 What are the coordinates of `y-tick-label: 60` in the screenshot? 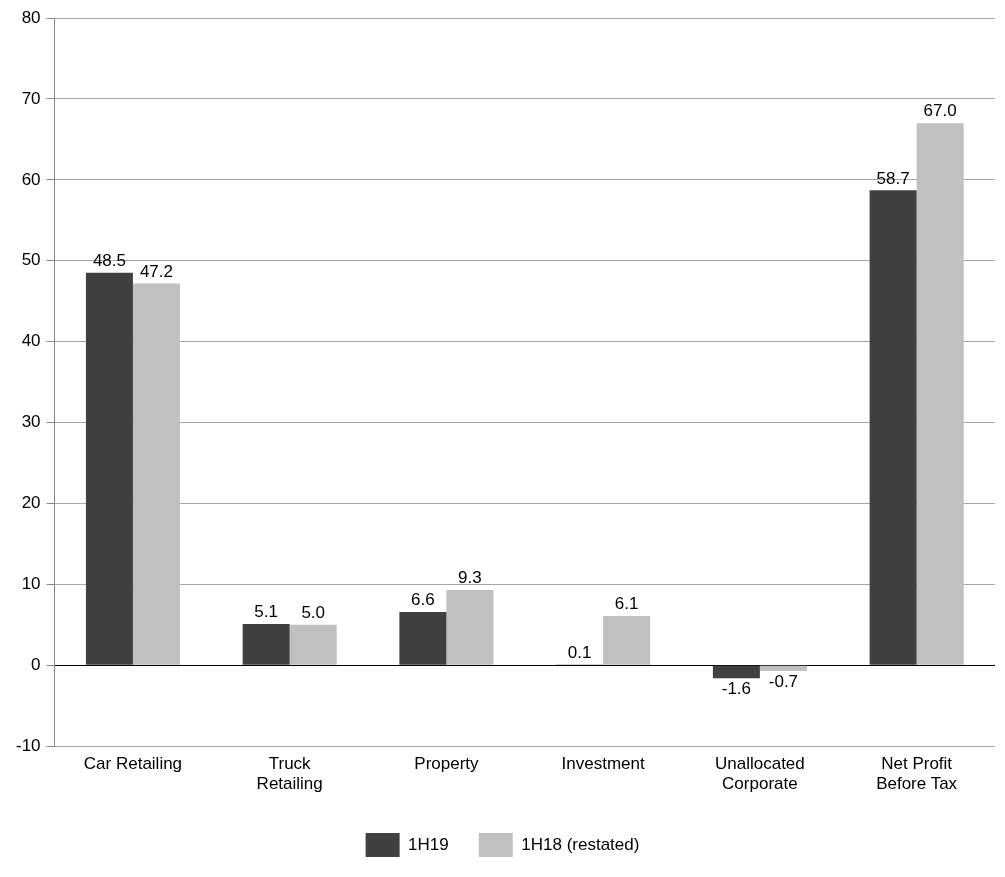 It's located at (31, 179).